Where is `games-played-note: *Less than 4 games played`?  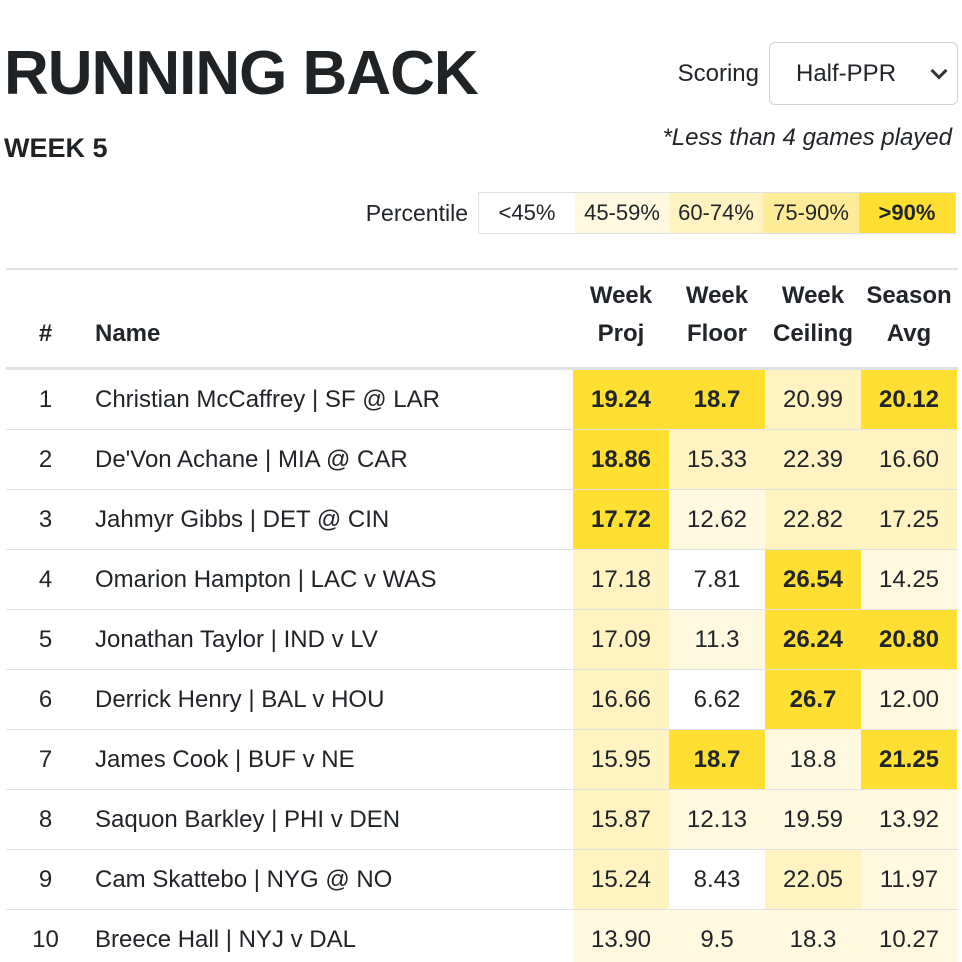 games-played-note: *Less than 4 games played is located at coordinates (807, 137).